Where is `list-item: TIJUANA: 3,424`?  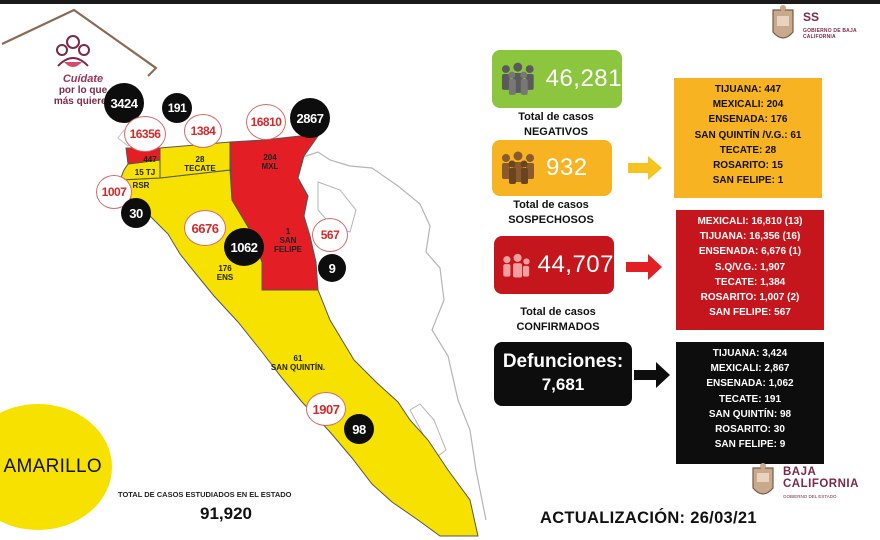
list-item: TIJUANA: 3,424 is located at coordinates (750, 353).